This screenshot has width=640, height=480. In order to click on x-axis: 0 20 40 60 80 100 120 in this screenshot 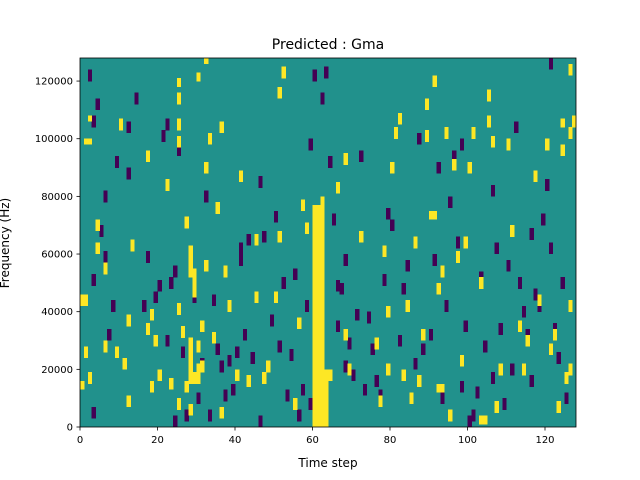, I will do `click(316, 436)`.